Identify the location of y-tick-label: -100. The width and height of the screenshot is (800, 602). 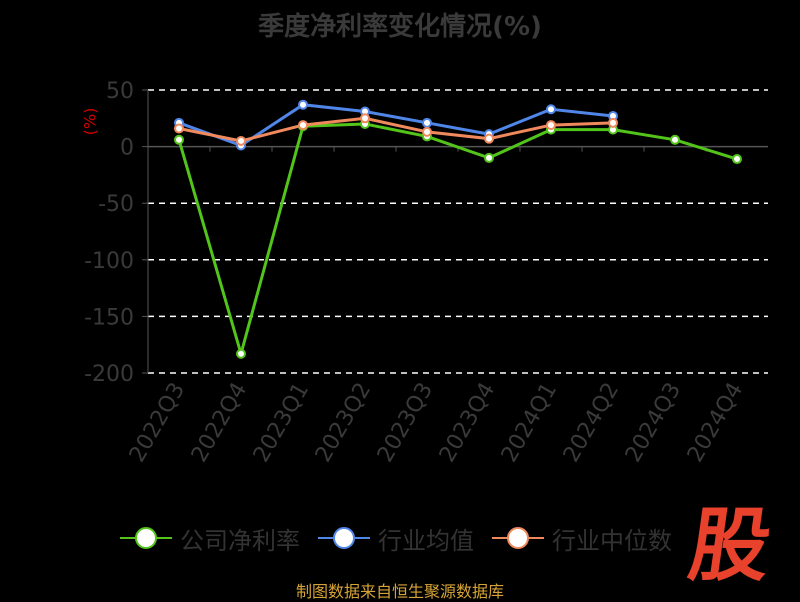
(109, 261).